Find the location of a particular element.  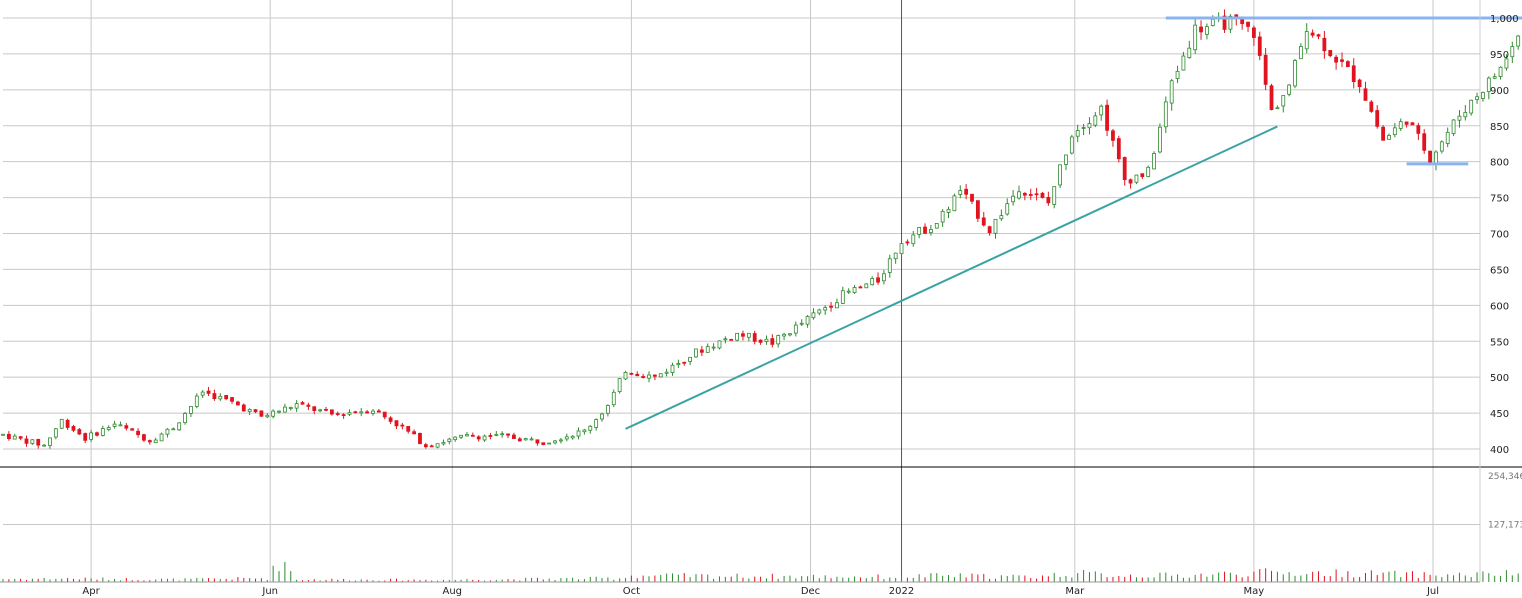

time-tick-label: Dec is located at coordinates (810, 591).